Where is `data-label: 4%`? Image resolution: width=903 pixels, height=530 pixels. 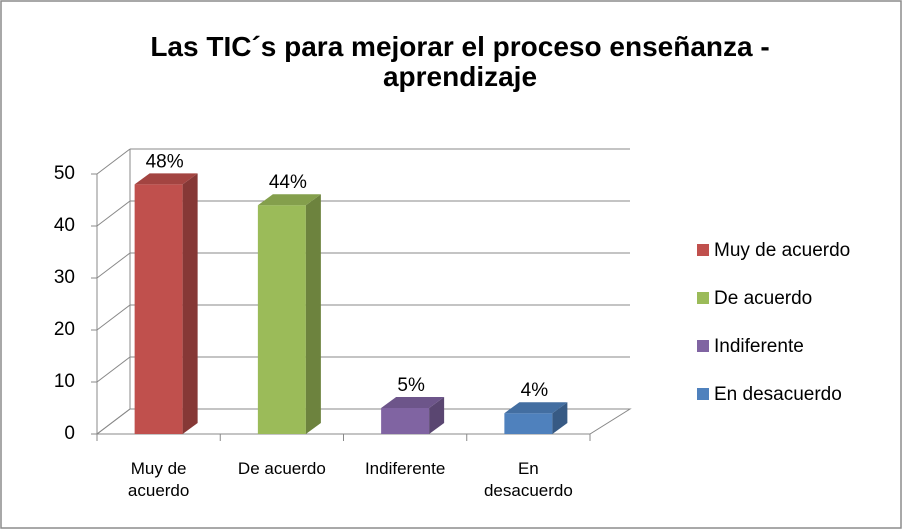
data-label: 4% is located at coordinates (535, 390).